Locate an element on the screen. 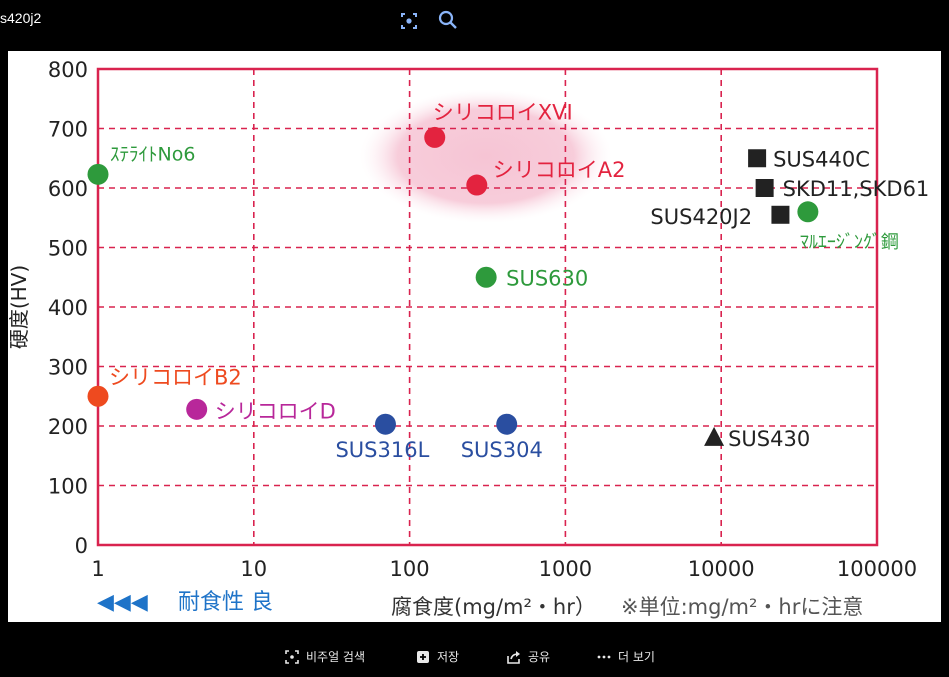  point-label: SUS316L is located at coordinates (382, 450).